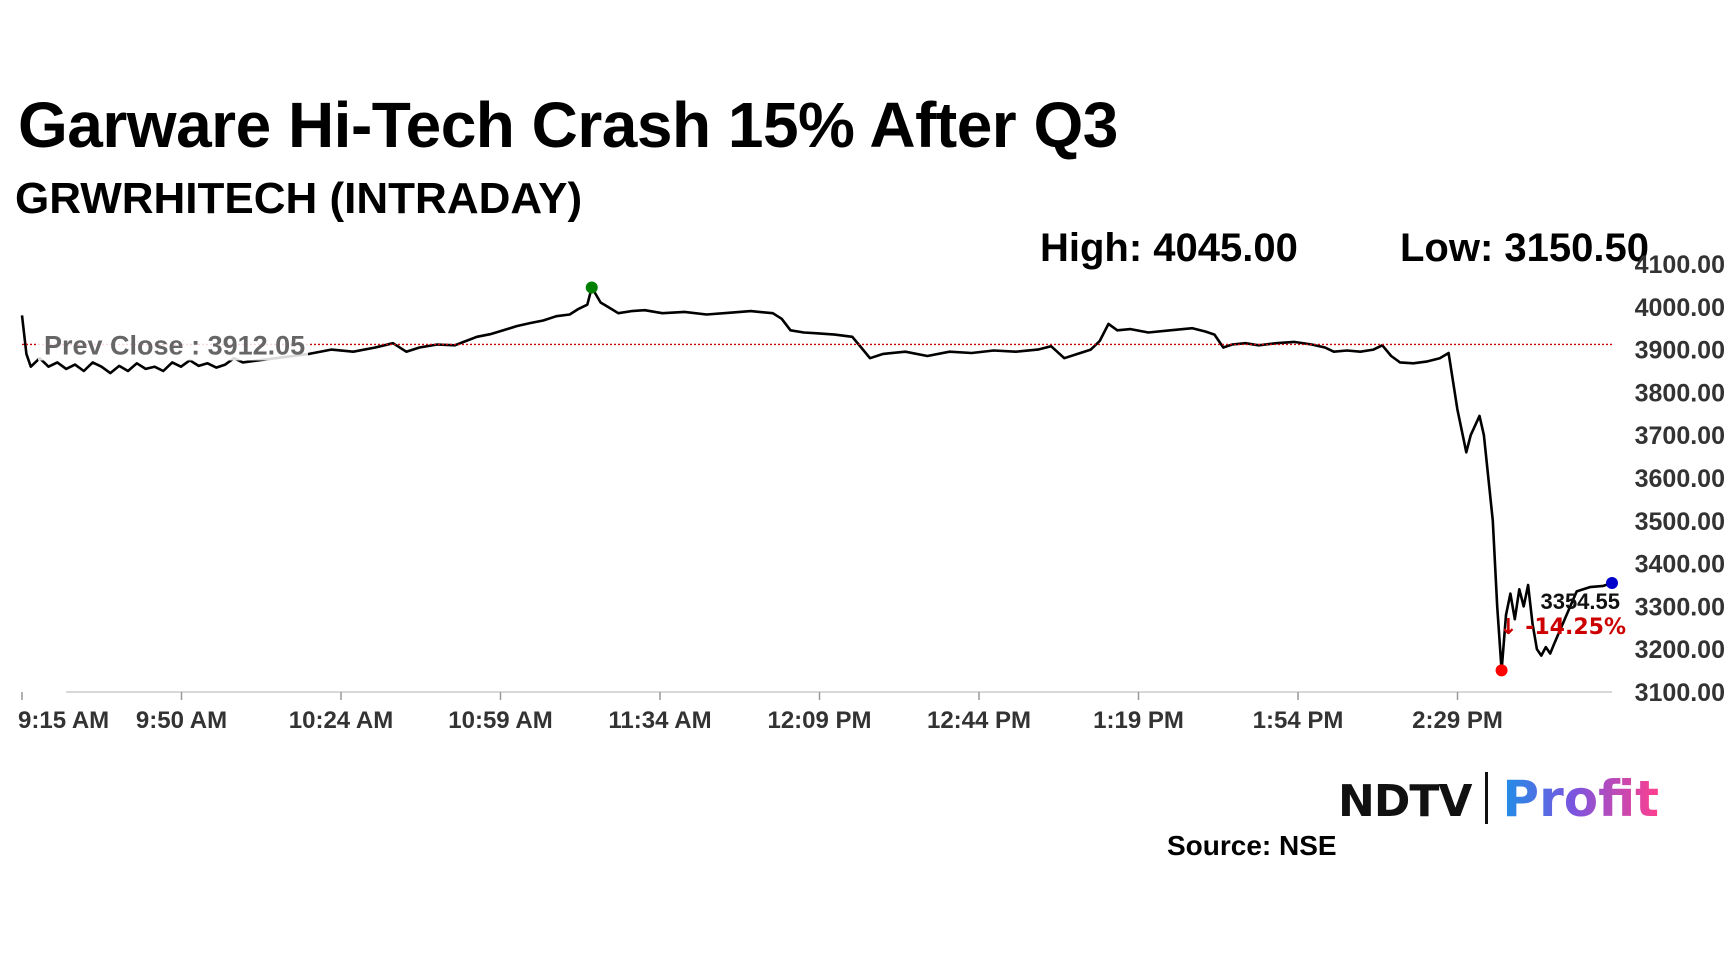 This screenshot has height=972, width=1728. What do you see at coordinates (500, 720) in the screenshot?
I see `x-tick-label: 10:59 AM` at bounding box center [500, 720].